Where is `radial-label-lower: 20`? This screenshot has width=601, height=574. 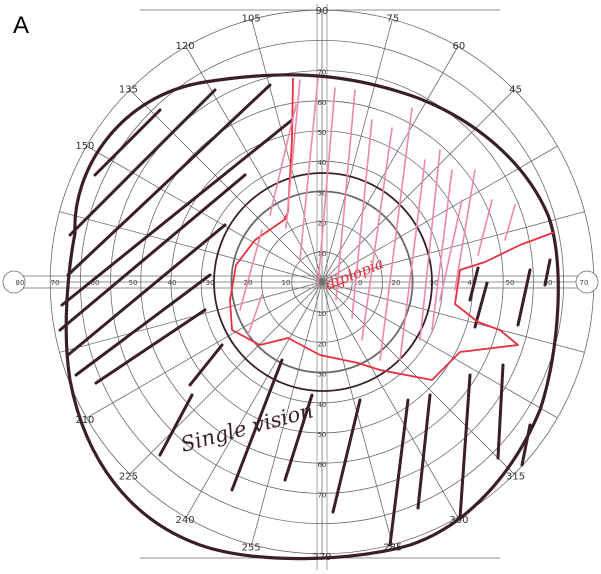 radial-label-lower: 20 is located at coordinates (322, 344).